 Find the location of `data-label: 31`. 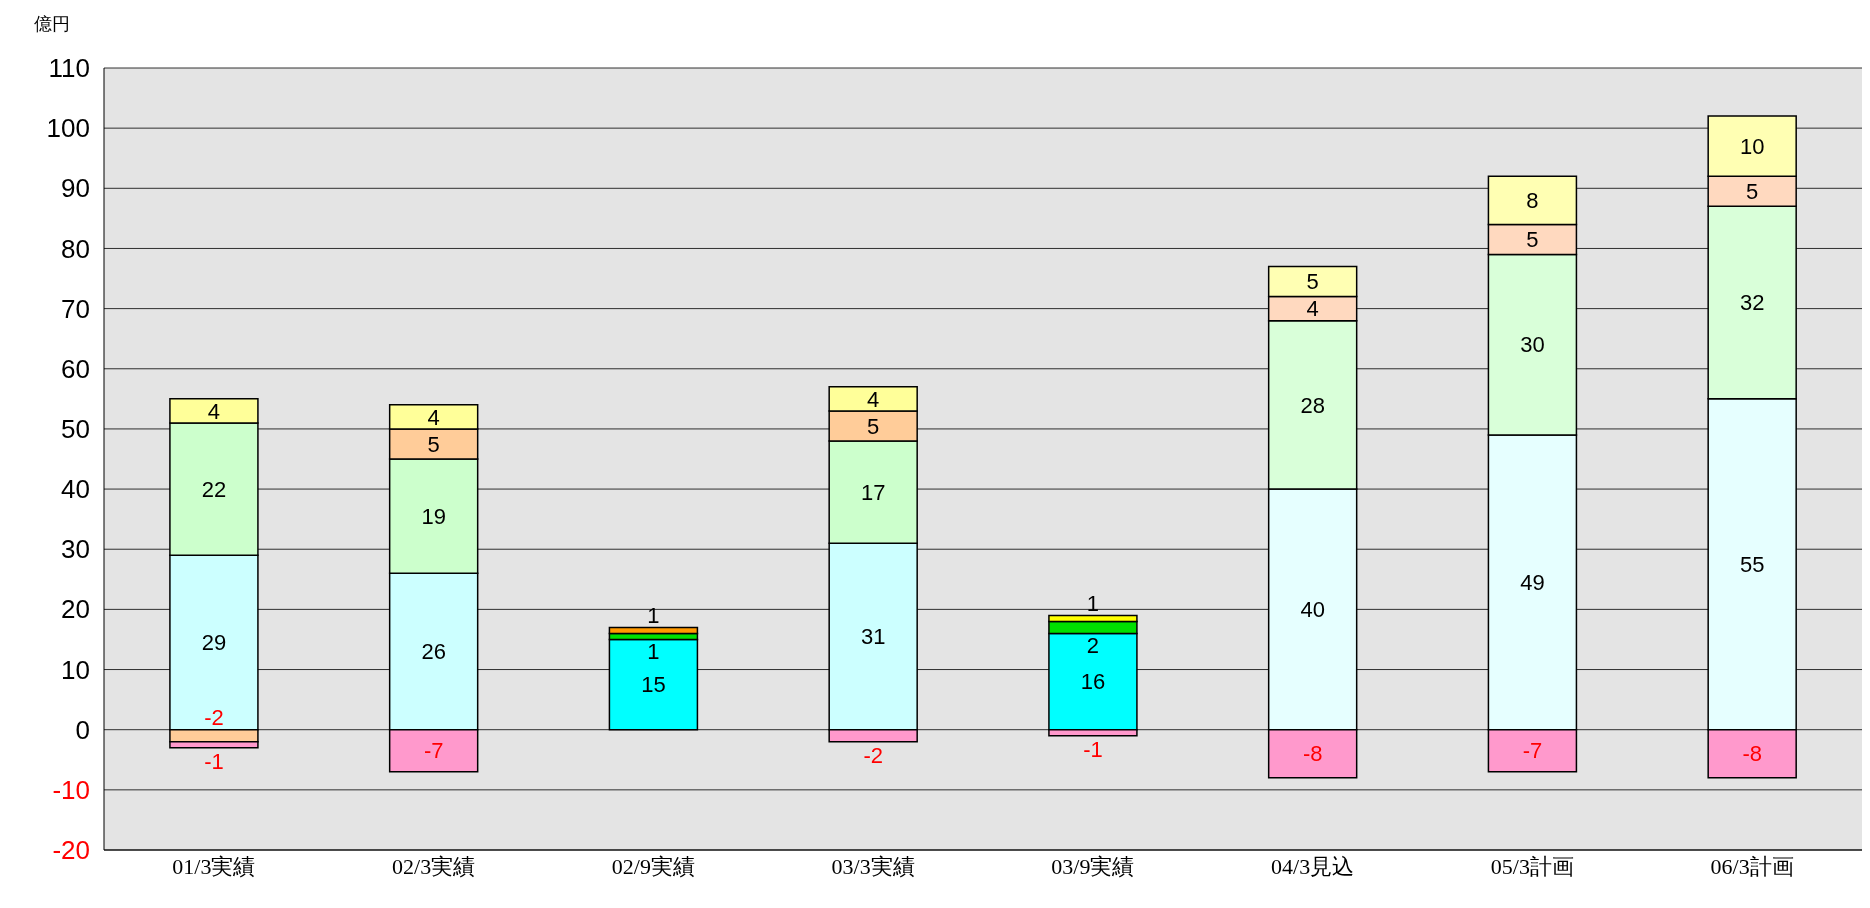

data-label: 31 is located at coordinates (873, 637).